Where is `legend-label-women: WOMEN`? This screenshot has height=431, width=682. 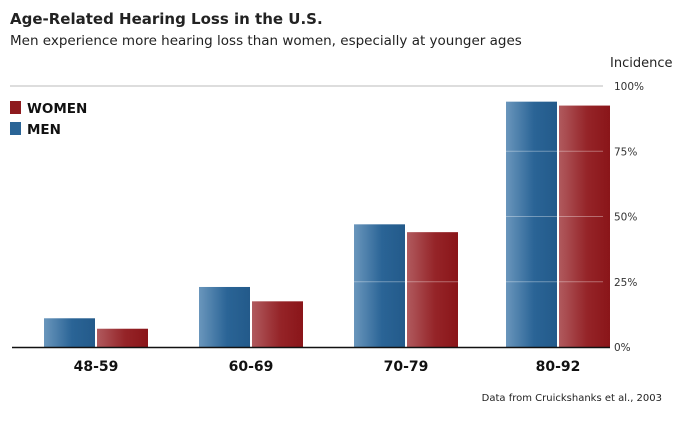
legend-label-women: WOMEN is located at coordinates (57, 109).